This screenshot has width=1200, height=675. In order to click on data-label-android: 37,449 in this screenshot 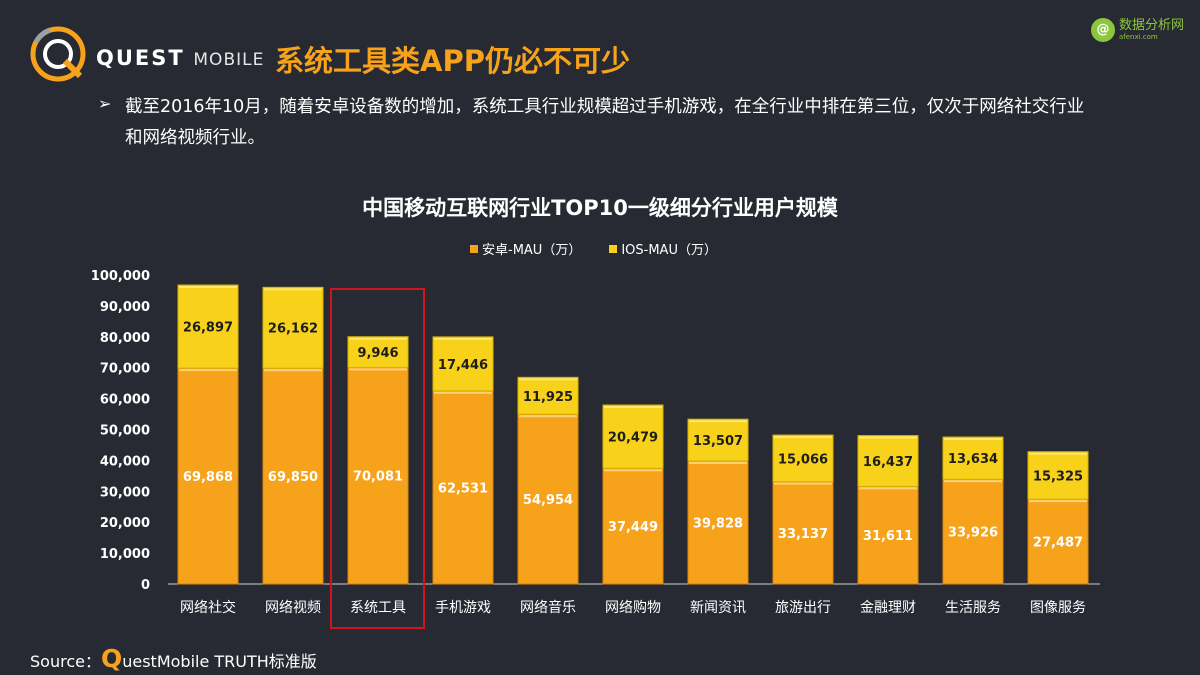, I will do `click(633, 527)`.